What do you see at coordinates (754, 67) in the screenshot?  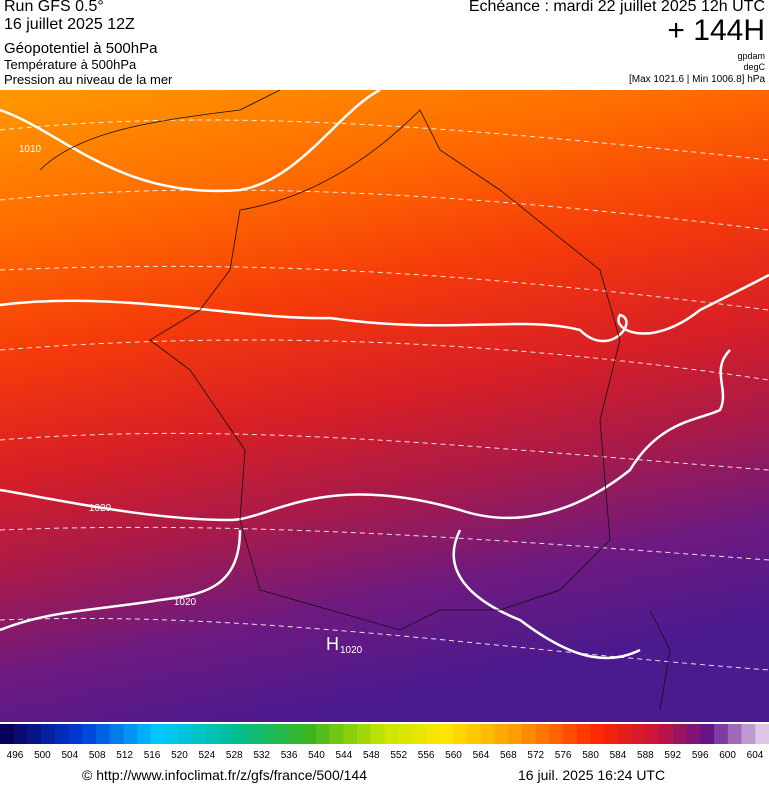 I see `unit: degC` at bounding box center [754, 67].